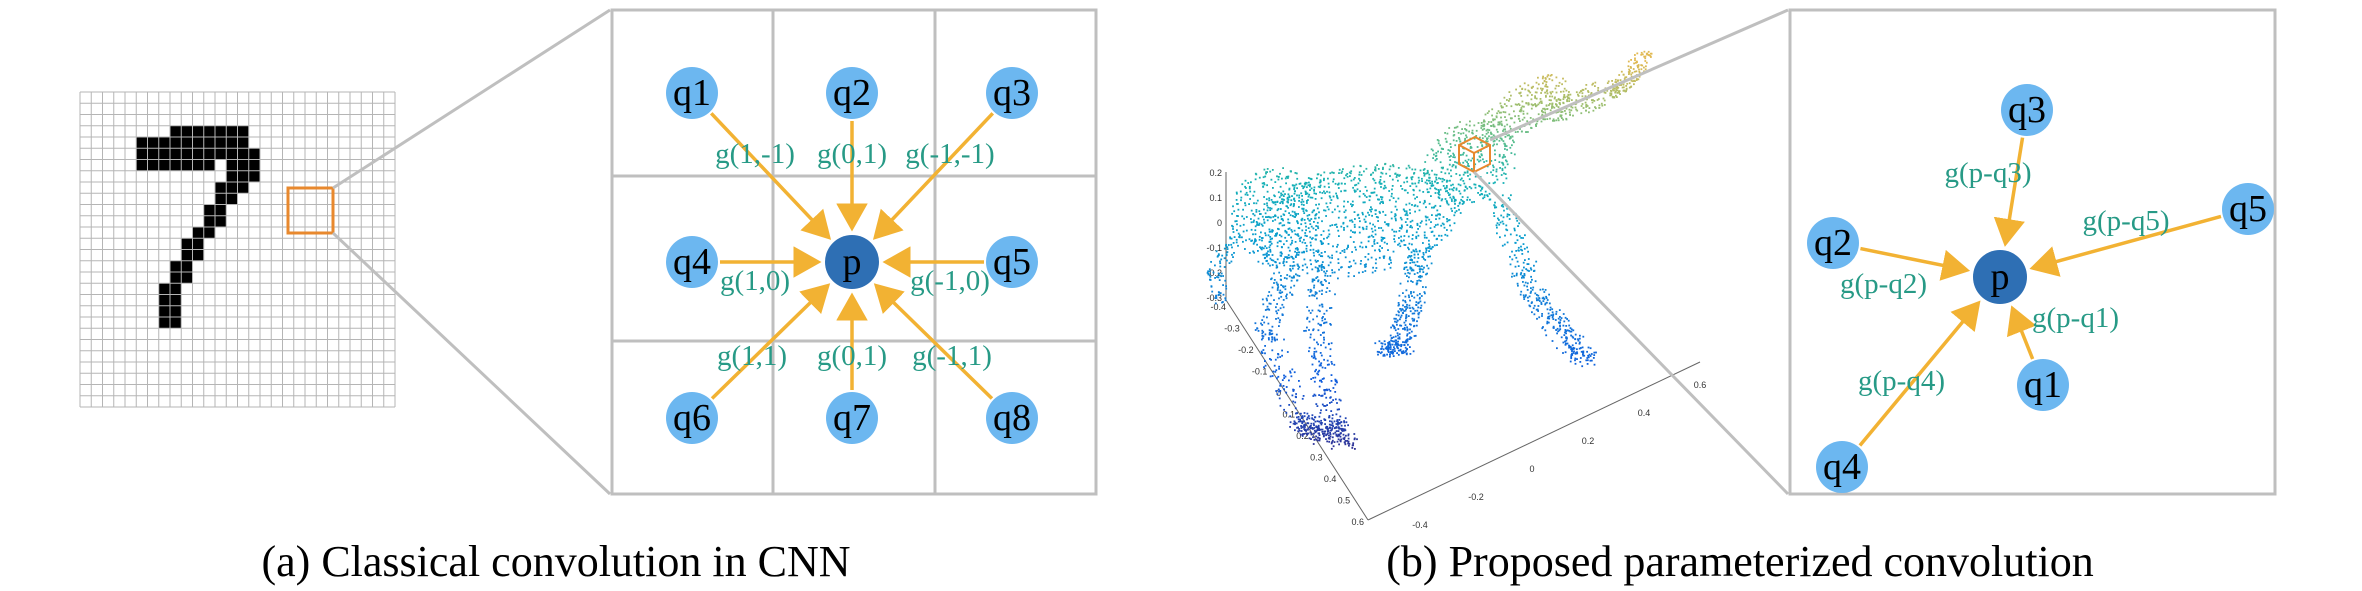 The image size is (2362, 591). I want to click on point-edges: g(p-q1)g(p-q2)g(p-q3)g(p-q4)g(p-q5), so click(2031, 292).